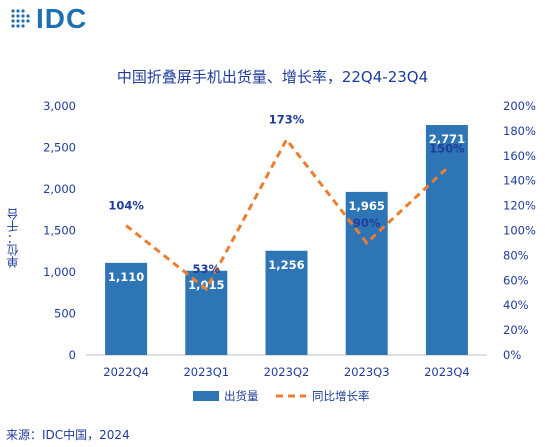 The width and height of the screenshot is (545, 447). Describe the element at coordinates (72, 355) in the screenshot. I see `y-tick-label: 0` at that location.